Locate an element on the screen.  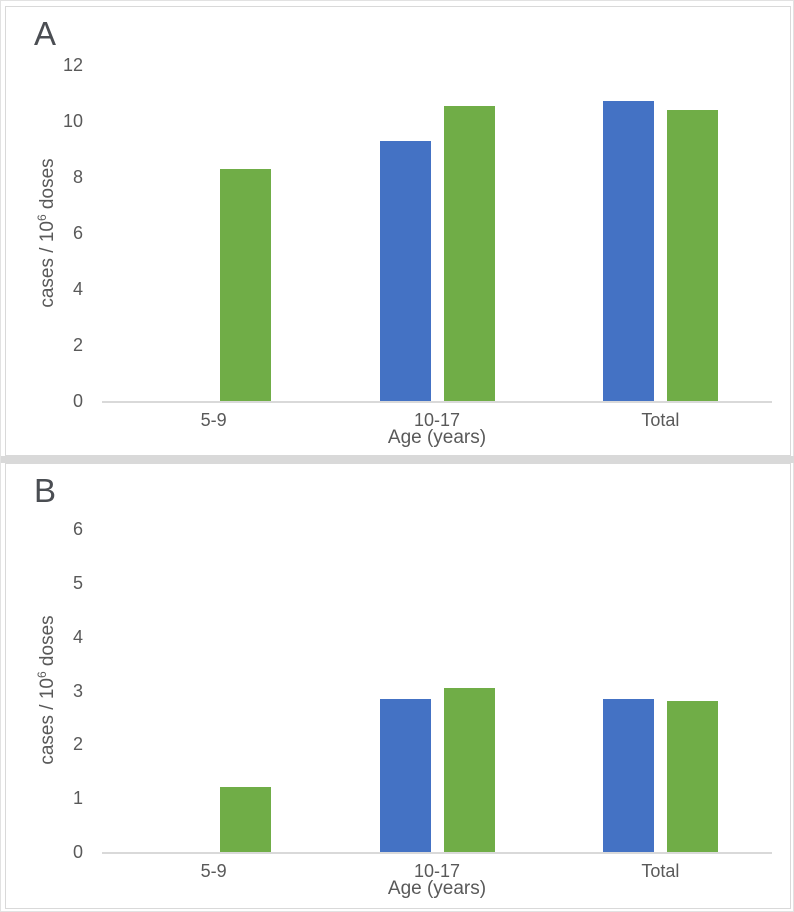
panel-divider is located at coordinates (397, 459).